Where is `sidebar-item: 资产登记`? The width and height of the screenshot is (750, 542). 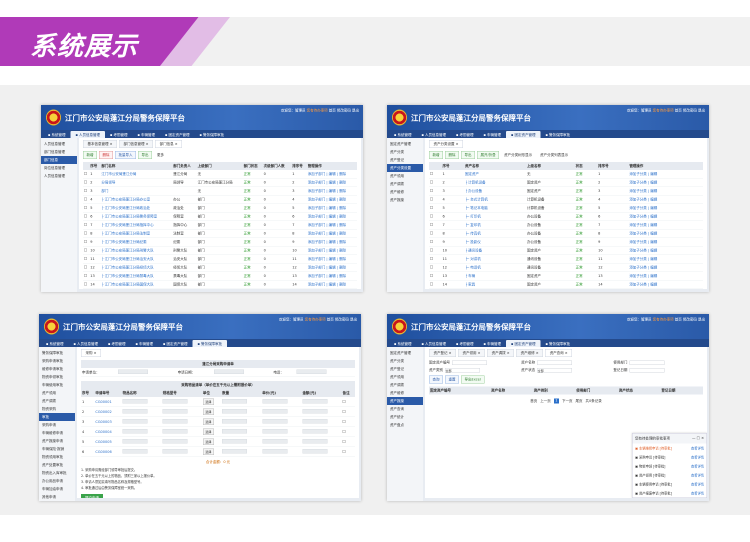
sidebar-item: 资产登记 is located at coordinates (397, 369).